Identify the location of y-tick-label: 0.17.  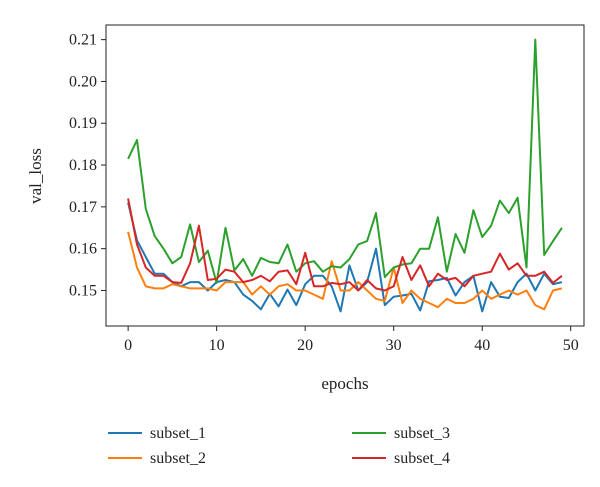
(83, 207).